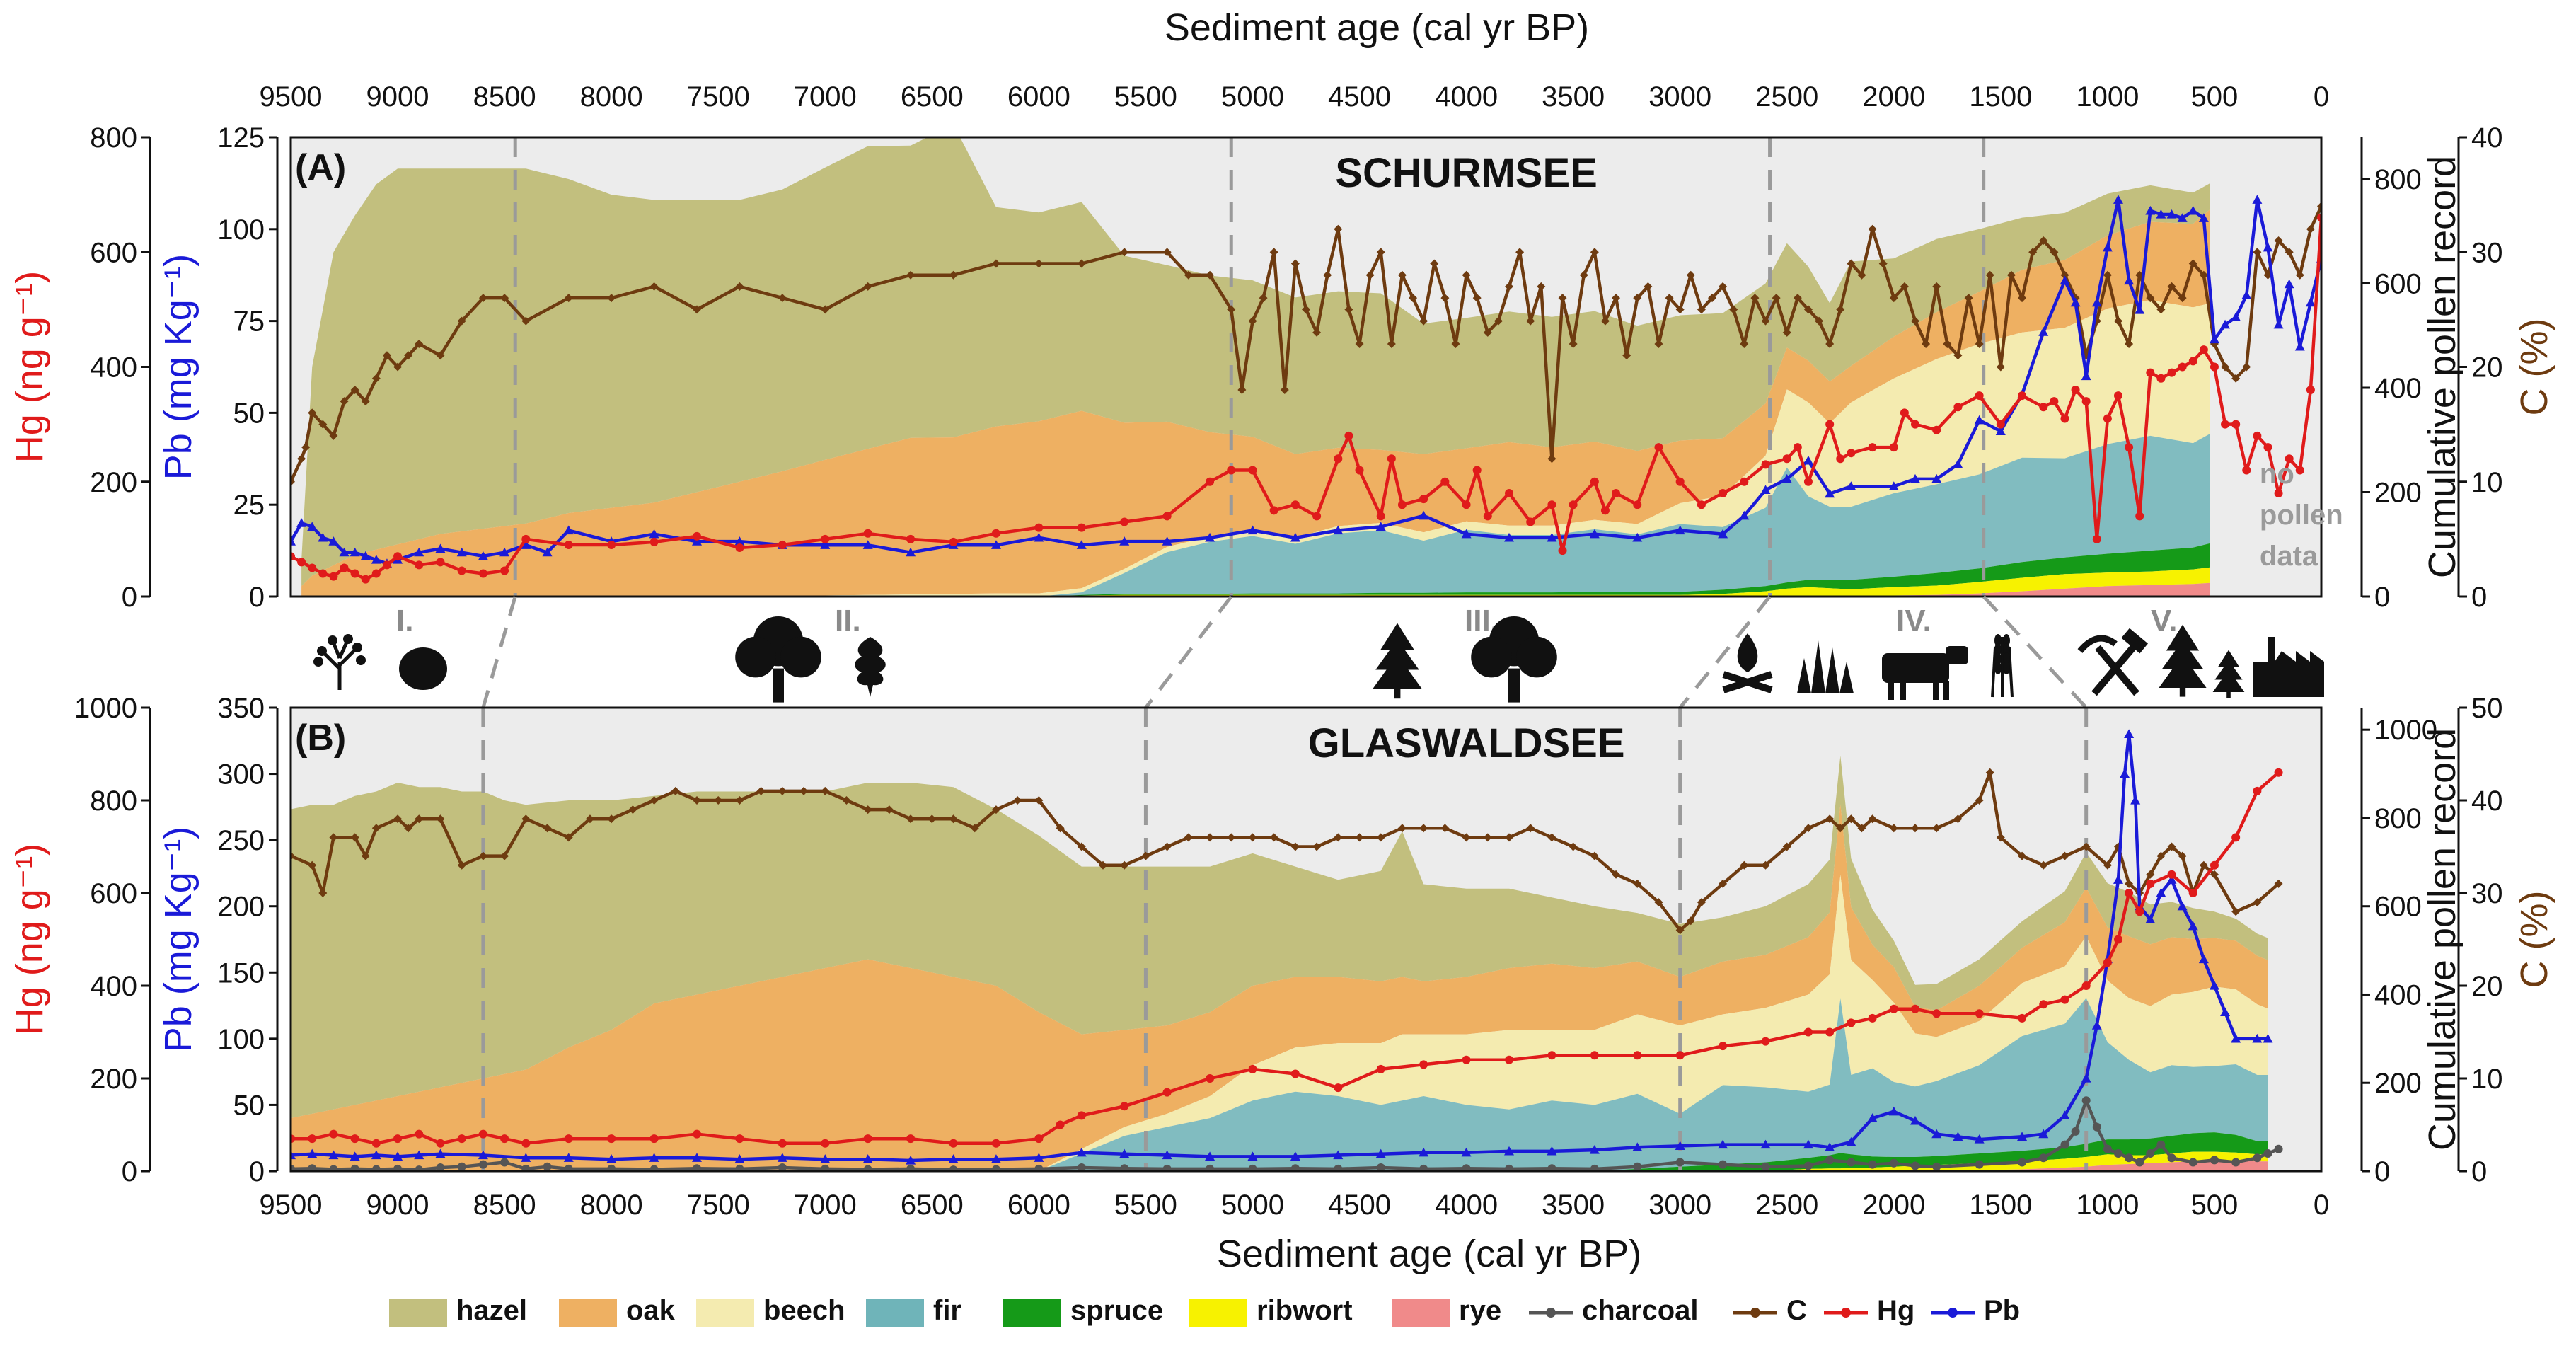 The width and height of the screenshot is (2576, 1353). I want to click on legend-swatch-hazel, so click(418, 1313).